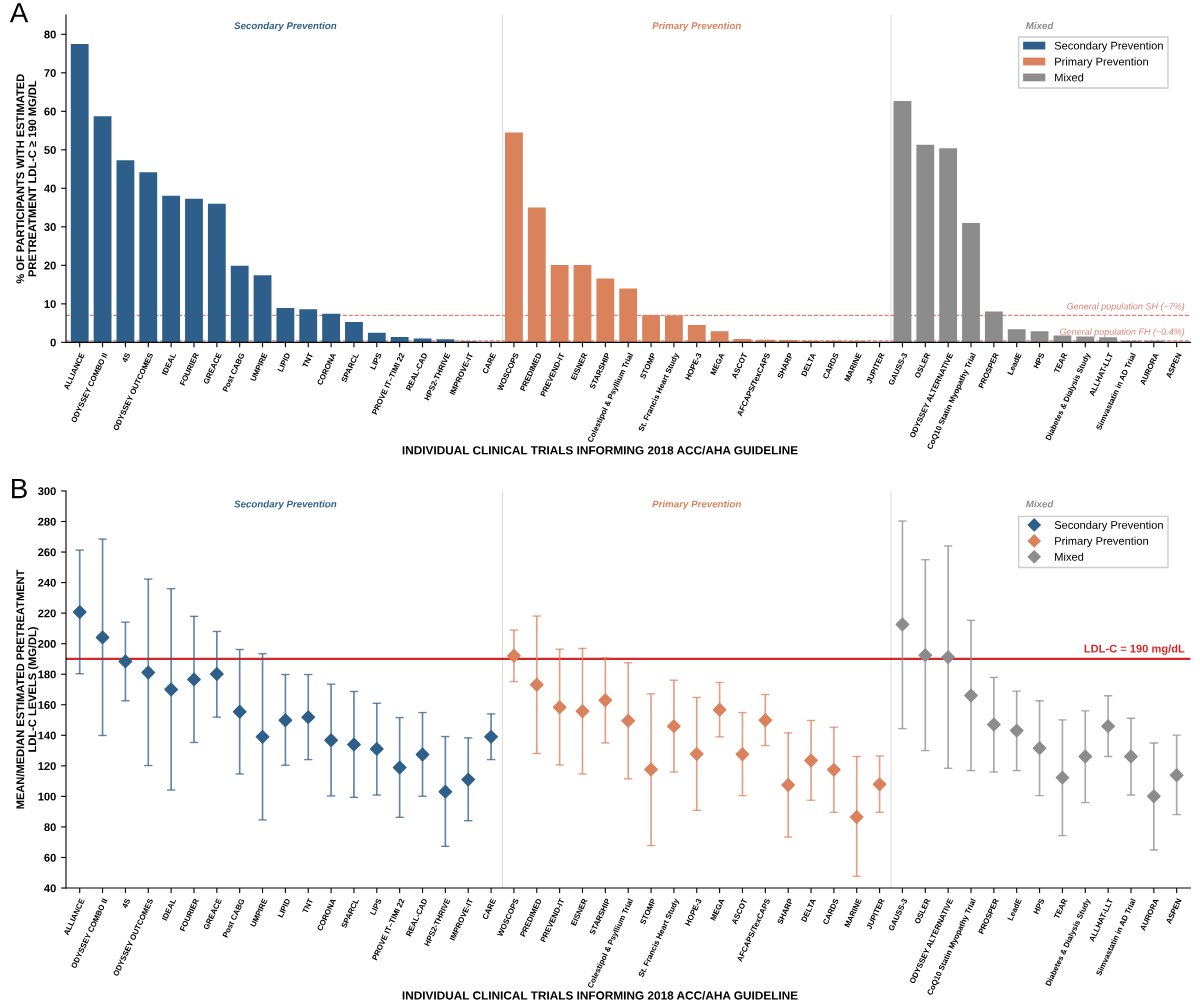 Image resolution: width=1200 pixels, height=1004 pixels. Describe the element at coordinates (50, 304) in the screenshot. I see `y-tick-label: 10` at that location.